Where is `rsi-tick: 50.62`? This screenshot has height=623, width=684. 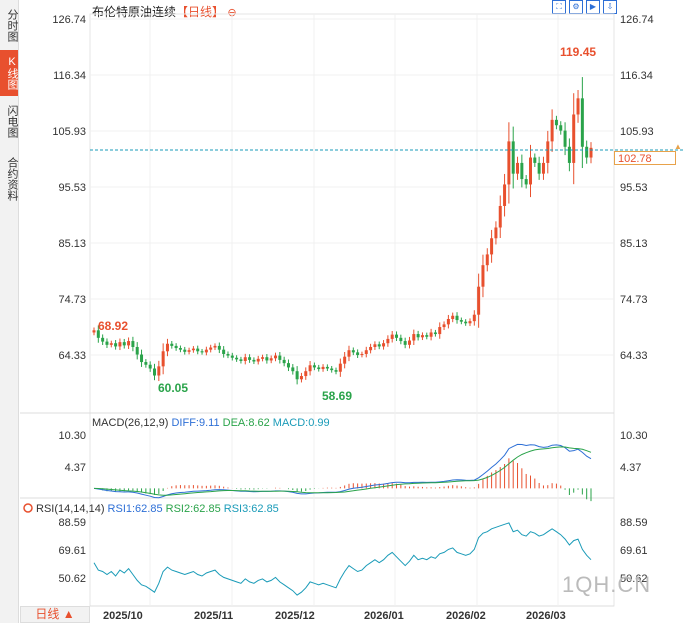 rsi-tick: 50.62 is located at coordinates (634, 579).